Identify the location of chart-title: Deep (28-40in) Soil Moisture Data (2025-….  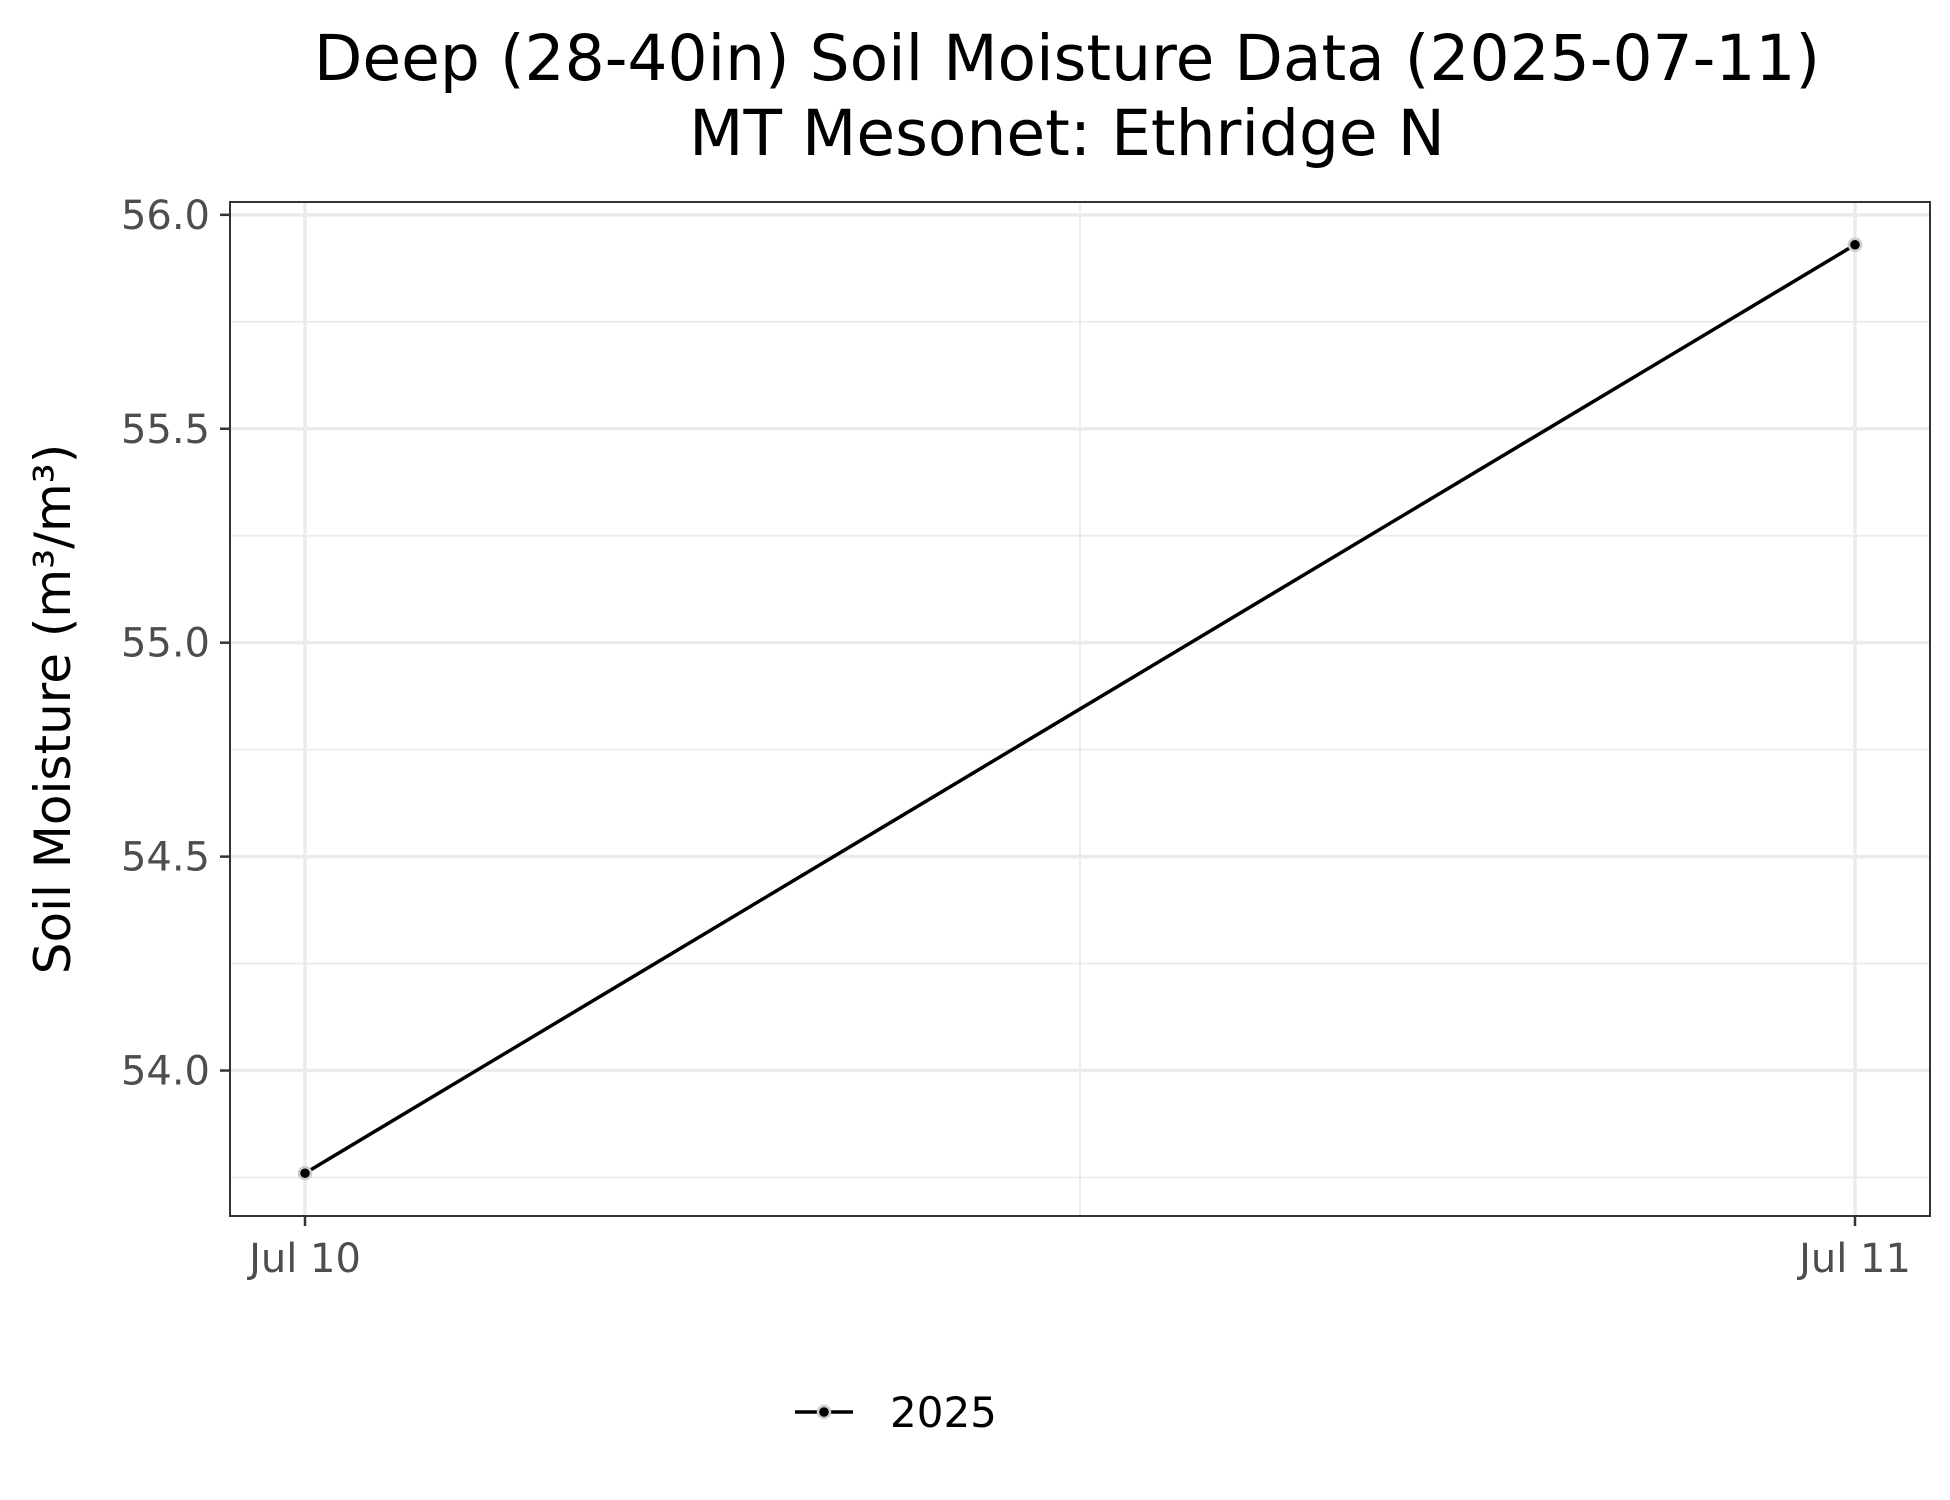
(1067, 58).